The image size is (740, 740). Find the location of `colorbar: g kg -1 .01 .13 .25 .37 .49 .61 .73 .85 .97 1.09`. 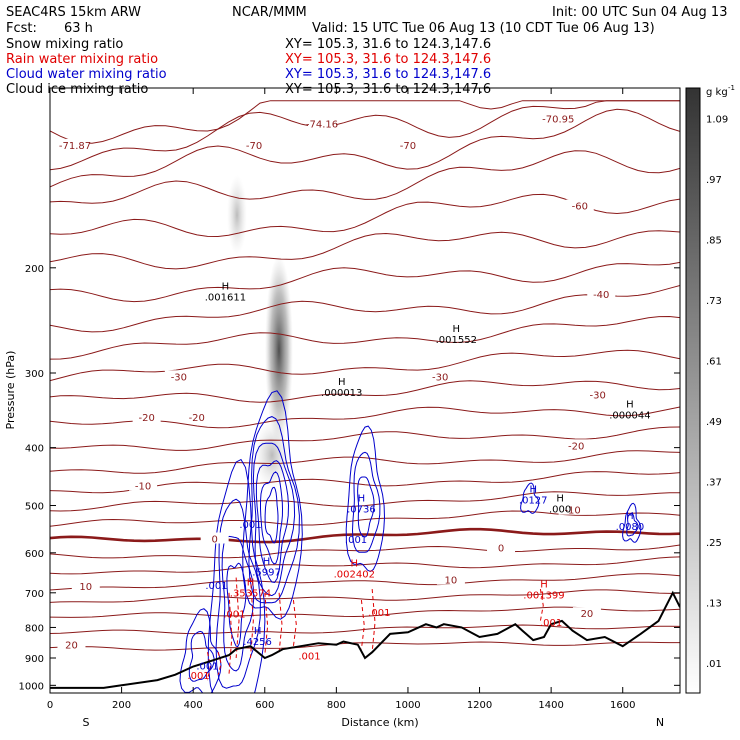

colorbar: g kg -1 .01 .13 .25 .37 .49 .61 .73 .85 .97 1.09 is located at coordinates (710, 389).